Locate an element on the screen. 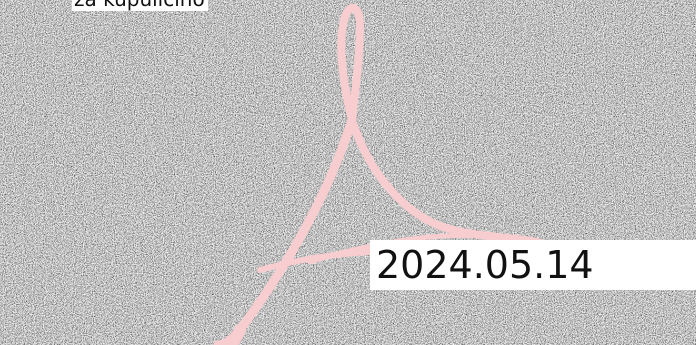 Image resolution: width=696 pixels, height=345 pixels. date-stamp-box: 2024.05.14 is located at coordinates (533, 265).